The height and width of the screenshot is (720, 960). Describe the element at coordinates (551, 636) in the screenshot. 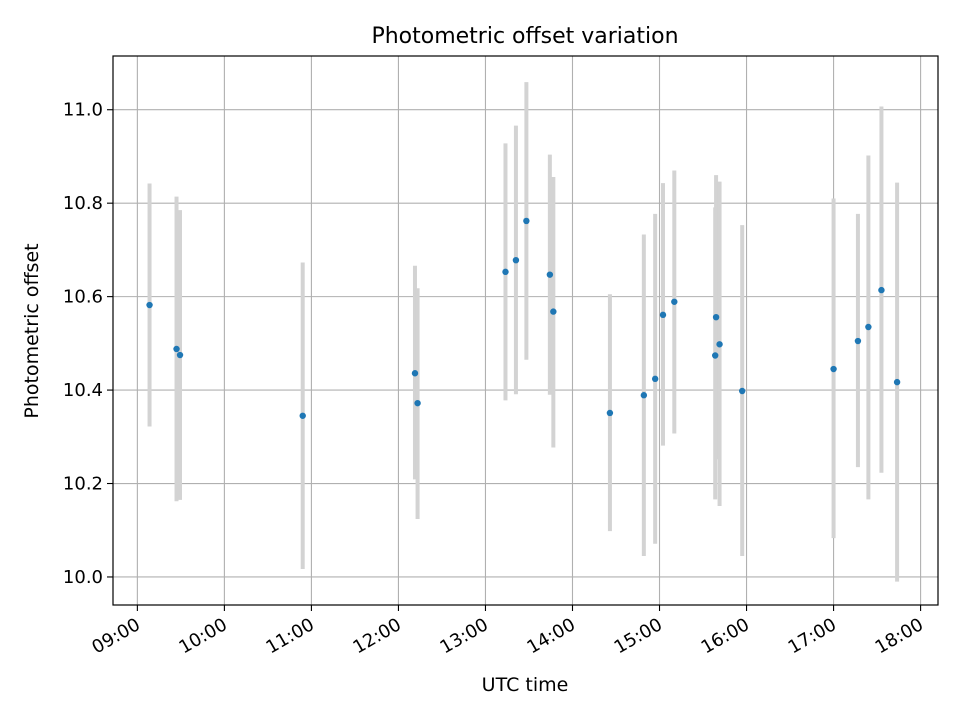

I see `x-tick-label: 14:00` at that location.